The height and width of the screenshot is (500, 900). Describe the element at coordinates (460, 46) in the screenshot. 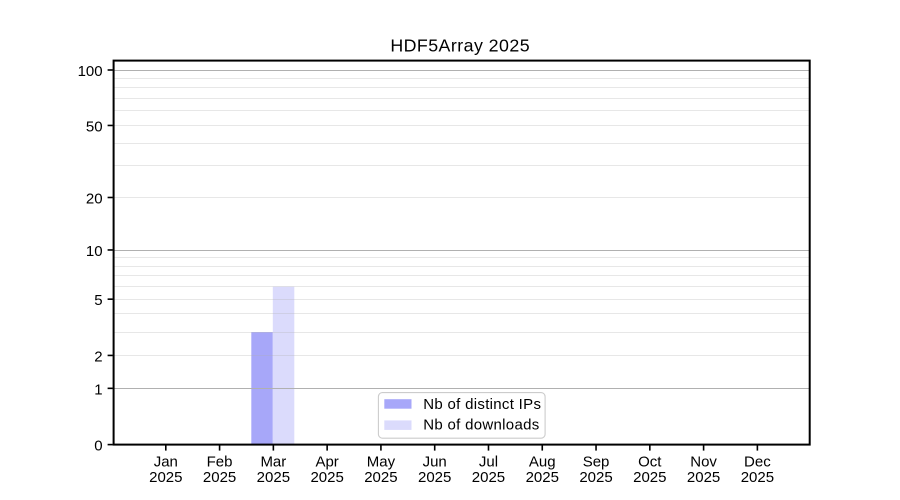

I see `svg-text: HDF5Array 2025` at that location.